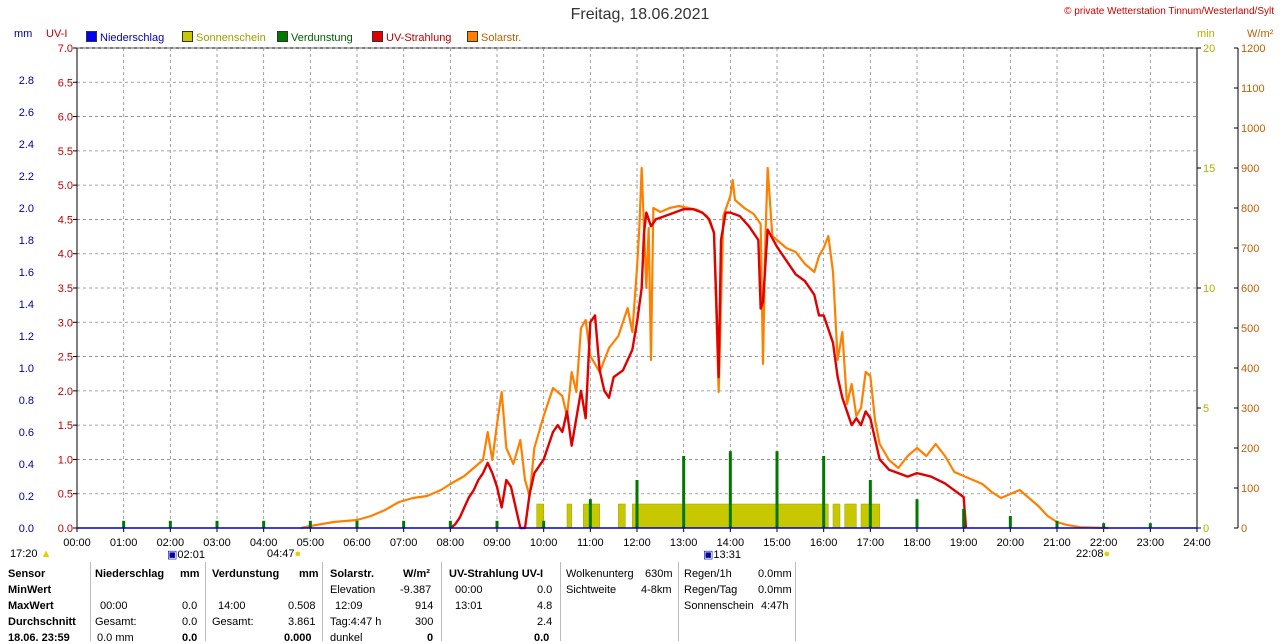 This screenshot has width=1280, height=644. What do you see at coordinates (1057, 543) in the screenshot?
I see `x-tick-label: 21:00` at bounding box center [1057, 543].